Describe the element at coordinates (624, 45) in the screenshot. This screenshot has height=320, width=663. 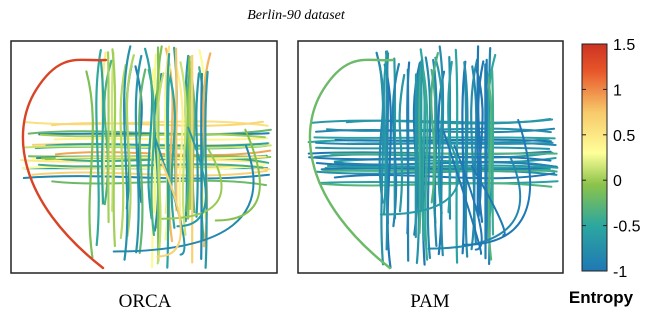
I see `colorbar-tick-label: 1.5` at that location.